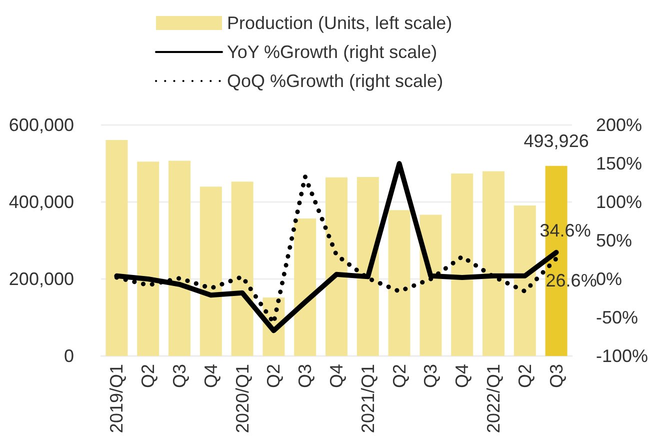  I want to click on y2-tick-label: 150%, so click(619, 164).